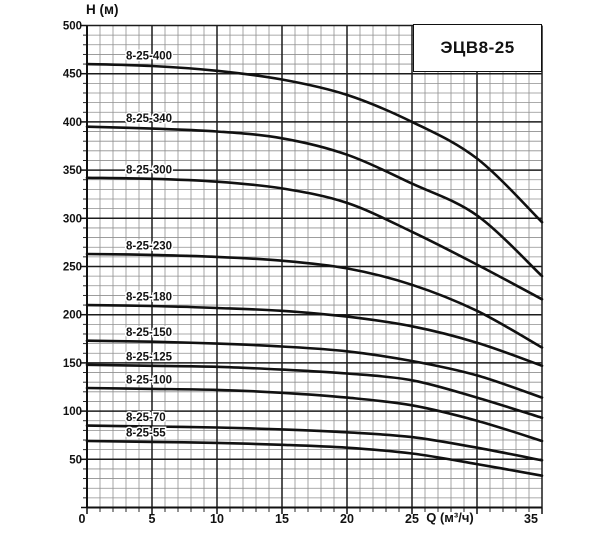  I want to click on y-tick-label: 200, so click(72, 316).